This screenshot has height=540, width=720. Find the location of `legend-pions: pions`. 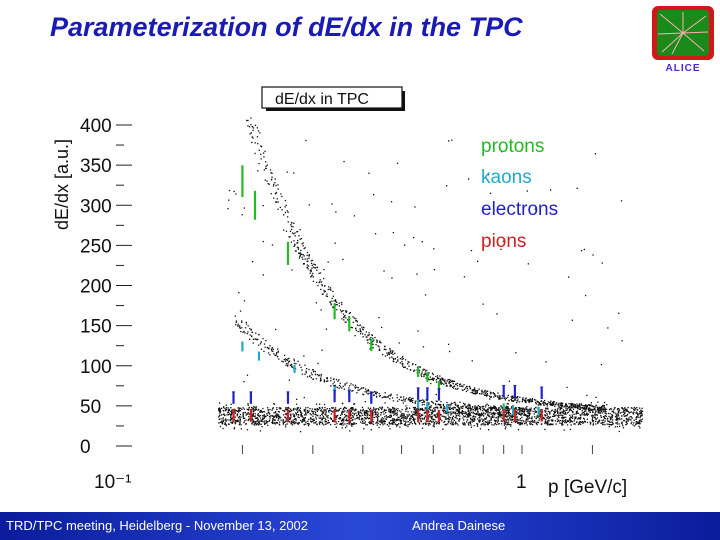

legend-pions: pions is located at coordinates (503, 241).